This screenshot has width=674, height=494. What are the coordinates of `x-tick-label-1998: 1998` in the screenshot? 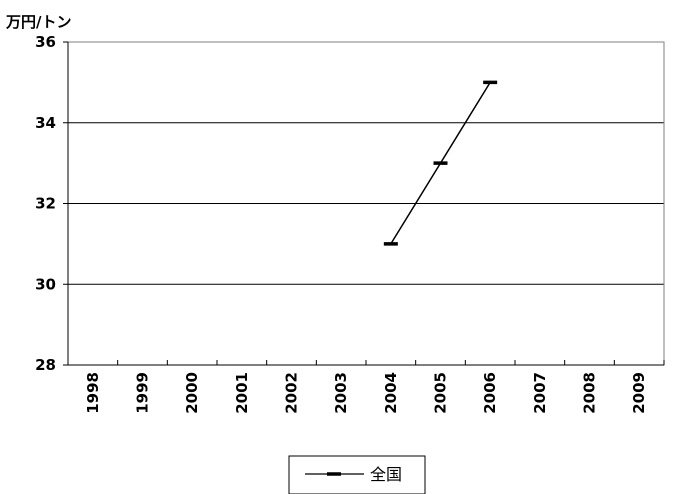 It's located at (93, 393).